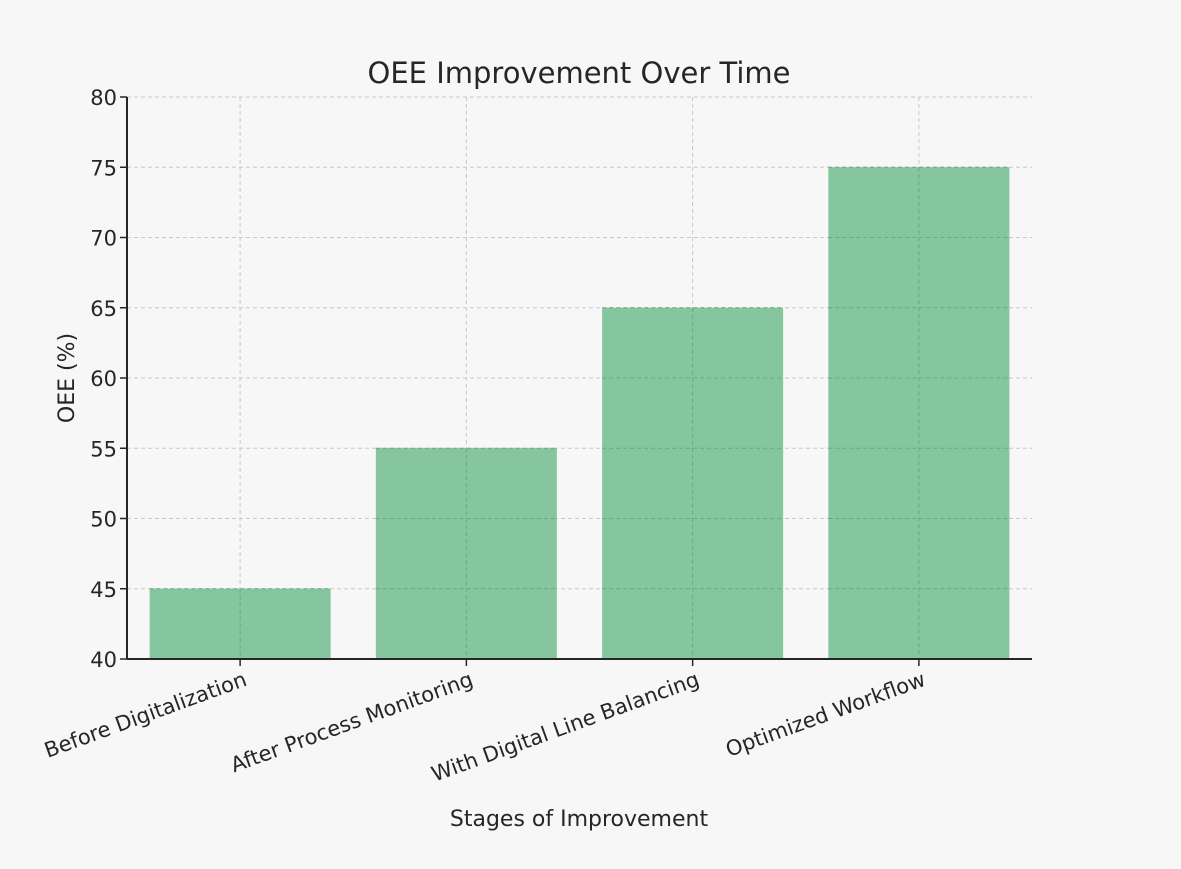  I want to click on y-tick-label: 75, so click(103, 168).